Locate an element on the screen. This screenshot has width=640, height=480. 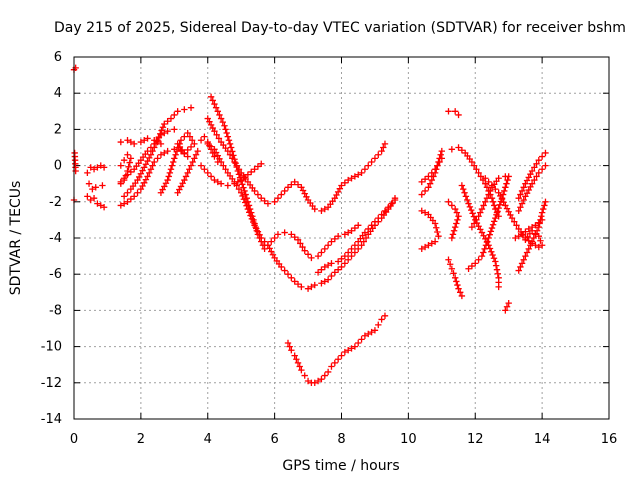
x-tick-label: 10 is located at coordinates (408, 439).